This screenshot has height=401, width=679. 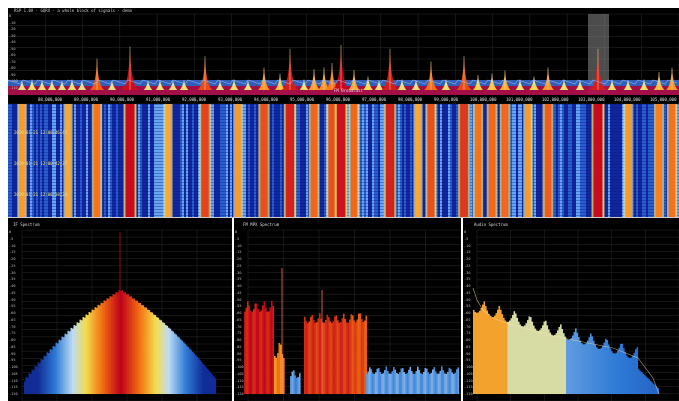 I want to click on frequency-tick-label: 91,000,000, so click(x=158, y=99).